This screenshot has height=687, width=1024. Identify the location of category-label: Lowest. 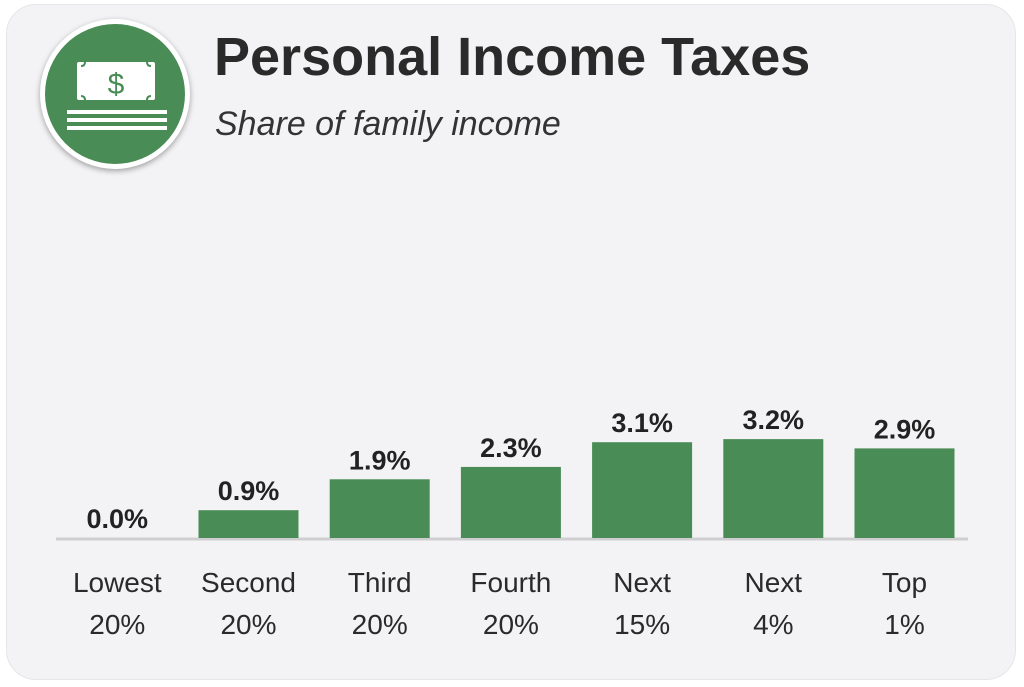
(117, 582).